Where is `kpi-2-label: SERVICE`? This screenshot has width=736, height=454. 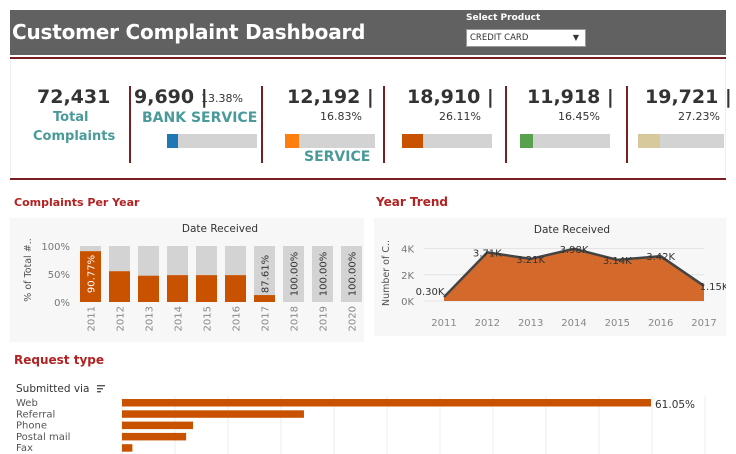
kpi-2-label: SERVICE is located at coordinates (337, 157).